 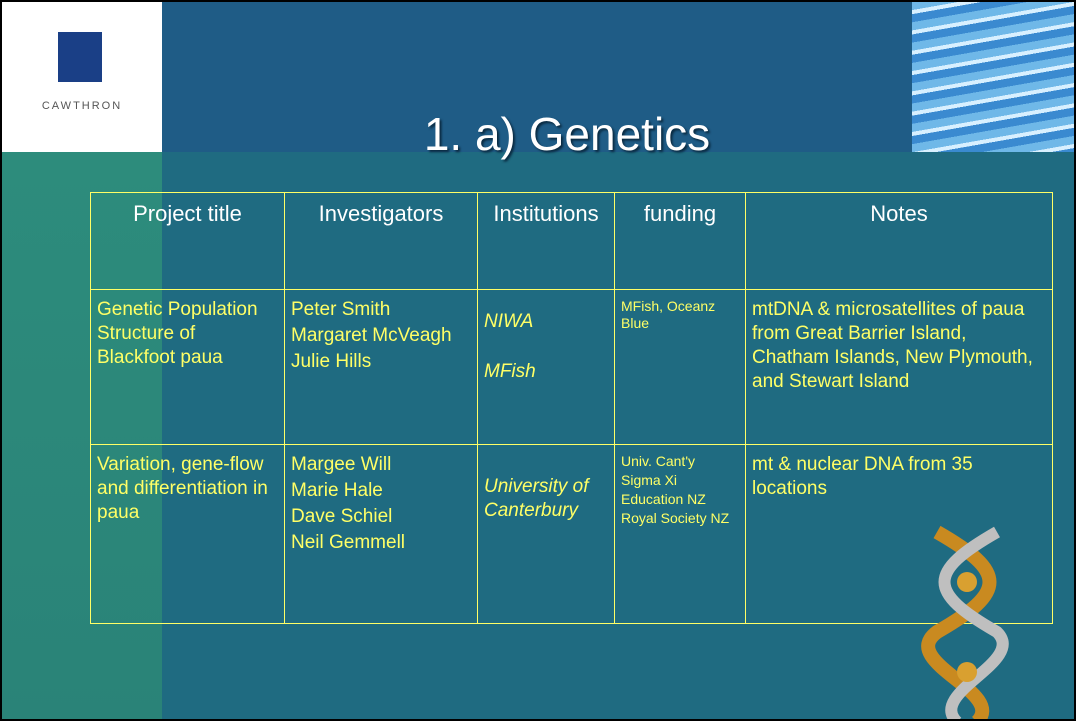 What do you see at coordinates (993, 77) in the screenshot?
I see `water-image` at bounding box center [993, 77].